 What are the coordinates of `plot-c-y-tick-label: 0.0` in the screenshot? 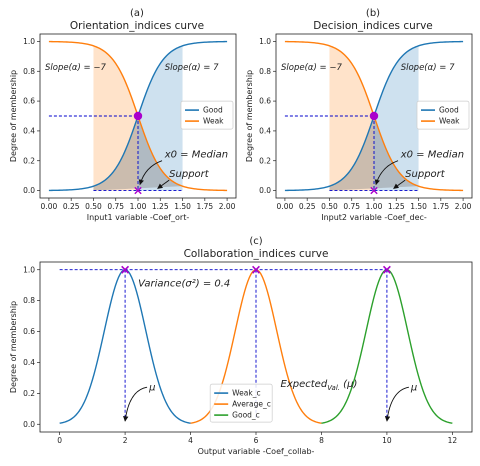 It's located at (29, 424).